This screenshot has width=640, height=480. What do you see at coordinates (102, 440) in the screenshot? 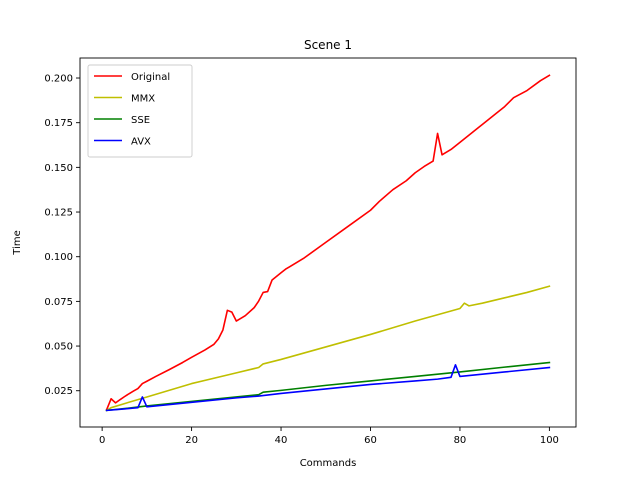
I see `x-tick-label: 0` at bounding box center [102, 440].